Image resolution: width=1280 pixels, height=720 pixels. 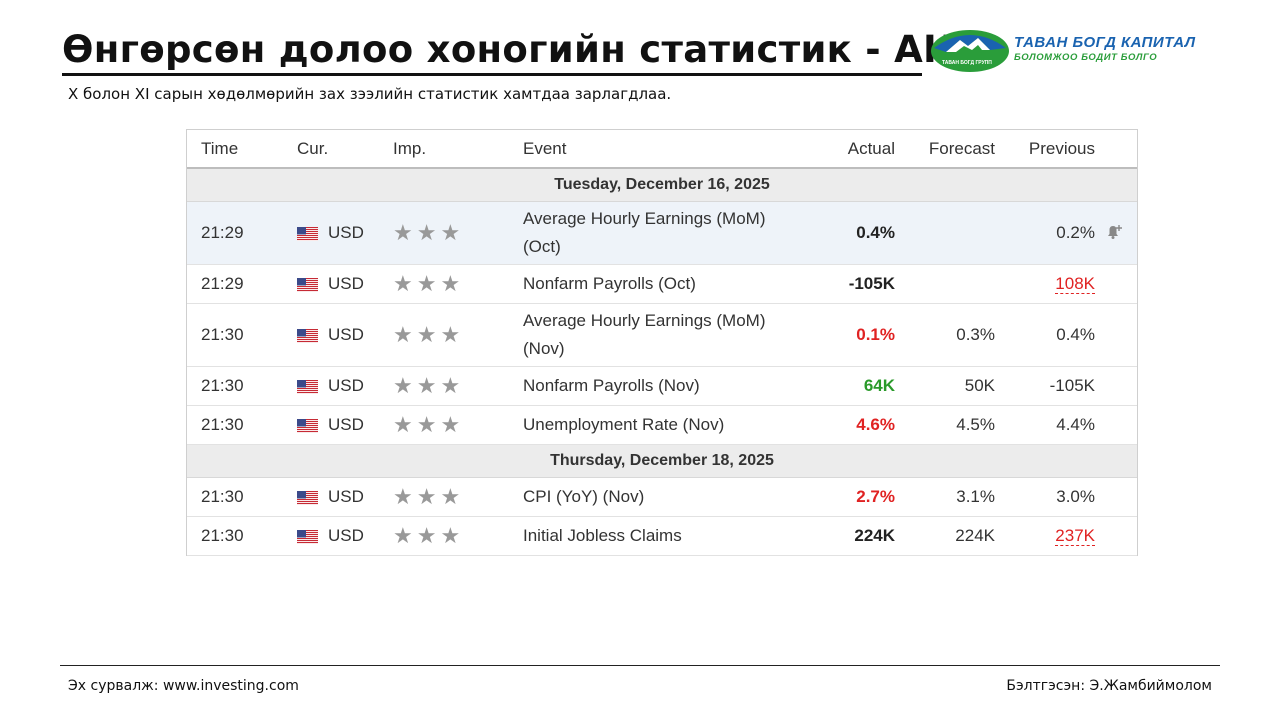 What do you see at coordinates (1086, 57) in the screenshot?
I see `logo-slogan: БОЛОМЖОО БОДИТ БОЛГО` at bounding box center [1086, 57].